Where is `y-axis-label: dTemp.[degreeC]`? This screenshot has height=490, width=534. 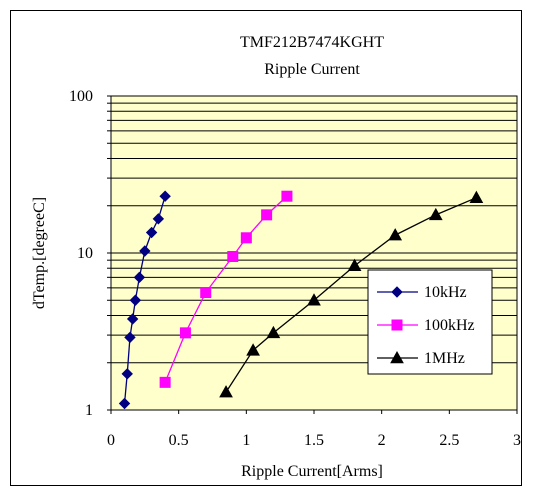
y-axis-label: dTemp.[degreeC] is located at coordinates (39, 253).